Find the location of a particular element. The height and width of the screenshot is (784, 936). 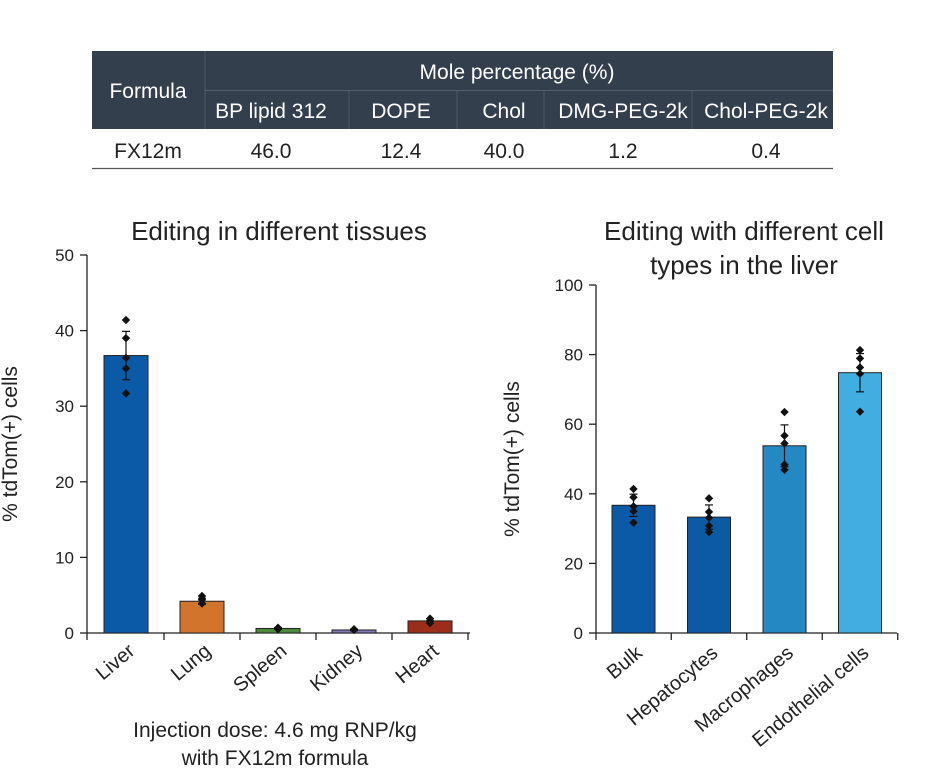

table-header-bg is located at coordinates (148, 90).